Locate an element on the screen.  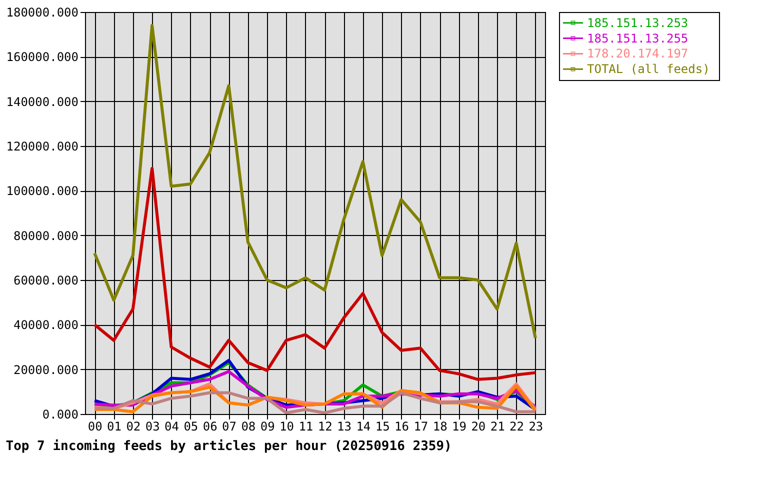
legend-label: 185.151.13.253 is located at coordinates (637, 23).